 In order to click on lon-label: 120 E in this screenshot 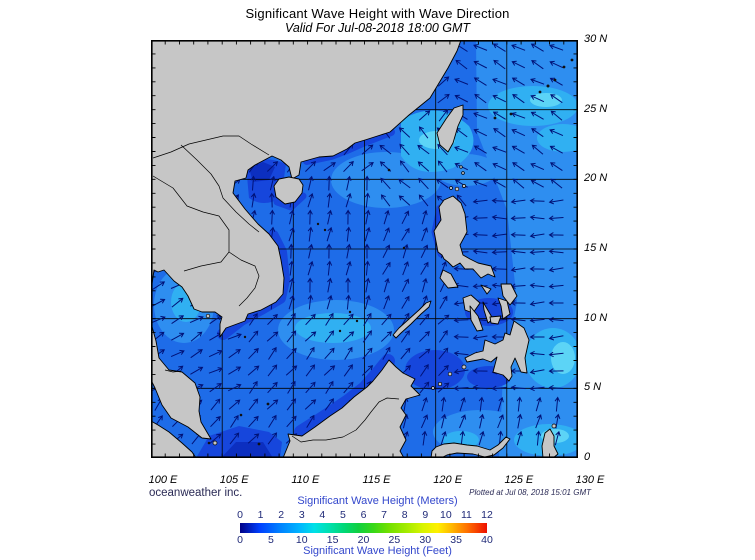, I will do `click(448, 480)`.